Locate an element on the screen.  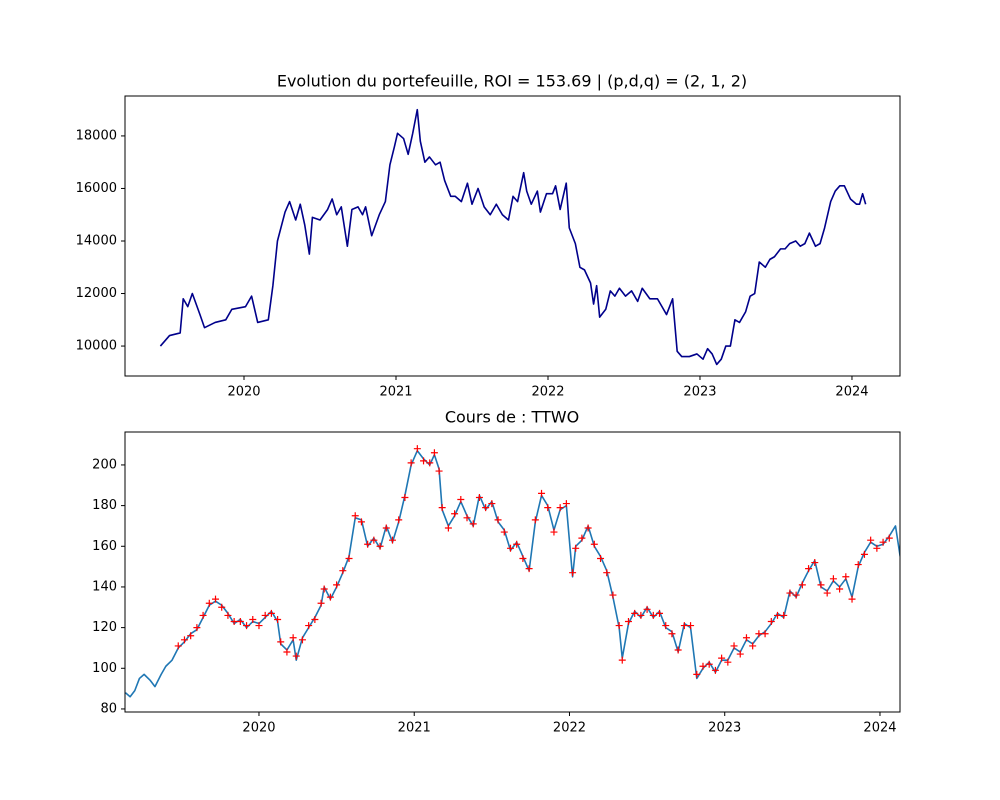
y-tick-label: 180 is located at coordinates (104, 505).